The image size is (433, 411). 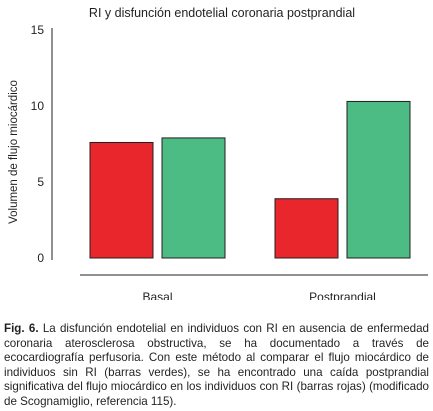 I want to click on x-tick-label: Basal, so click(x=157, y=295).